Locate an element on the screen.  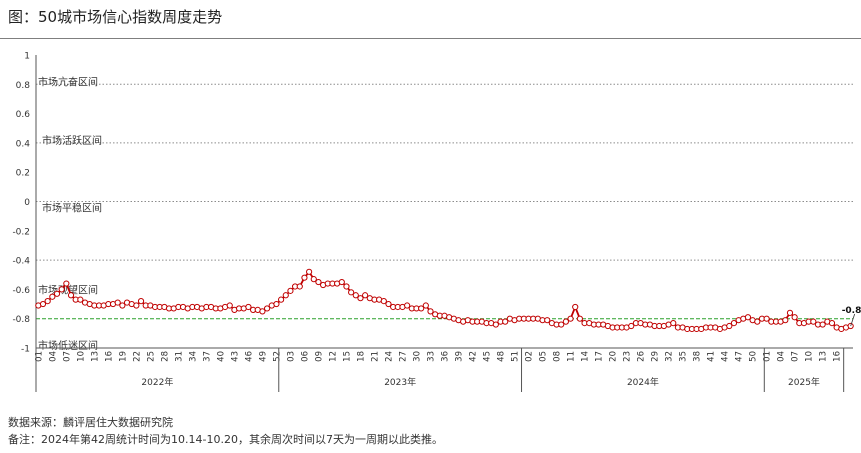
x-tick-label: 38 is located at coordinates (698, 356).